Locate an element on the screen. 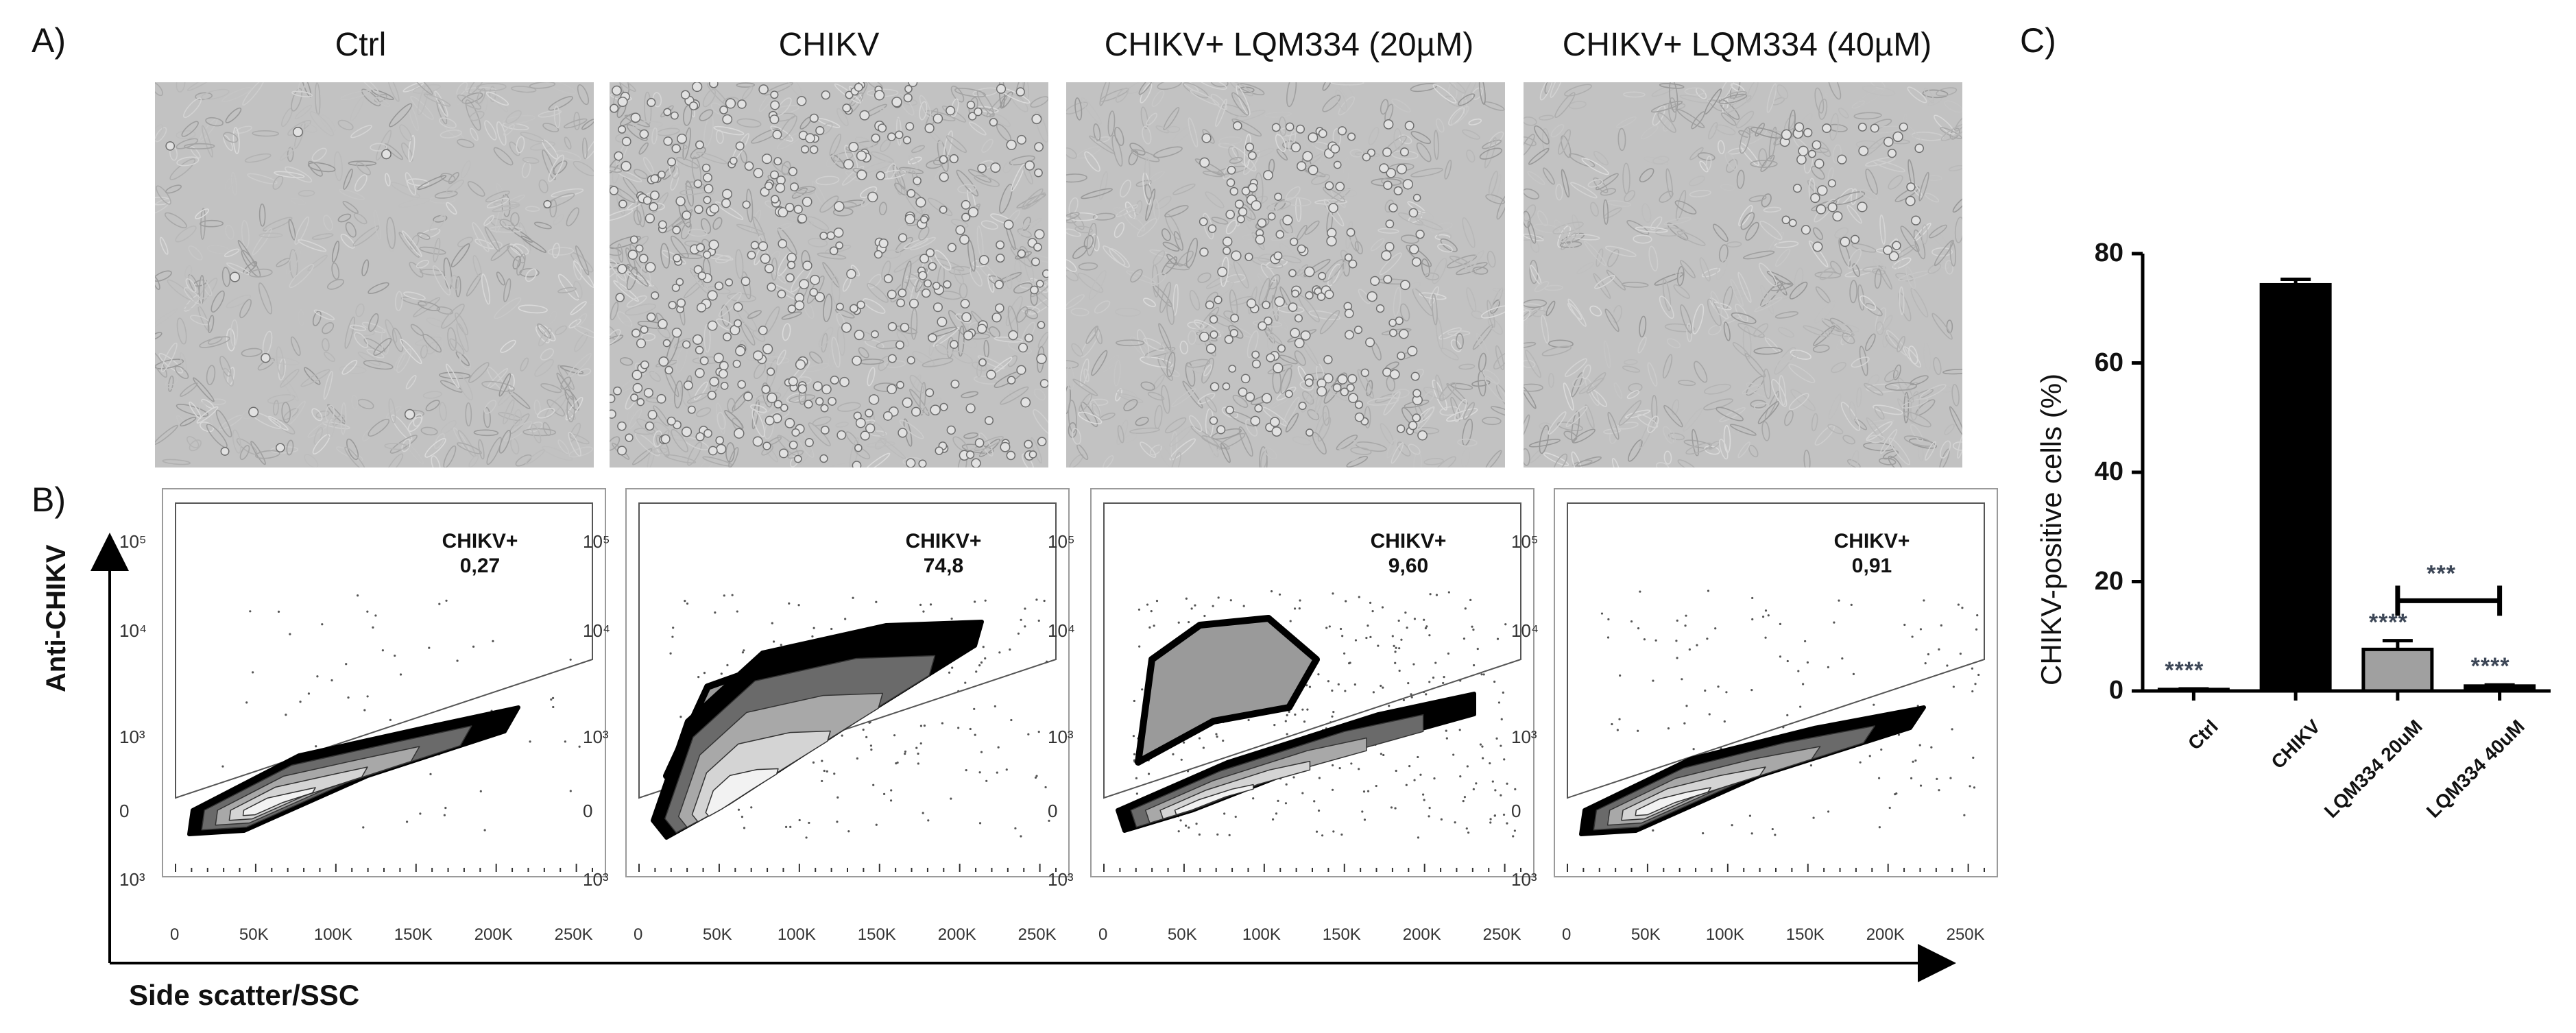 Image resolution: width=2576 pixels, height=1033 pixels. bar-chart-y-axis-label: CHIKV-positive cells (%) is located at coordinates (2051, 529).